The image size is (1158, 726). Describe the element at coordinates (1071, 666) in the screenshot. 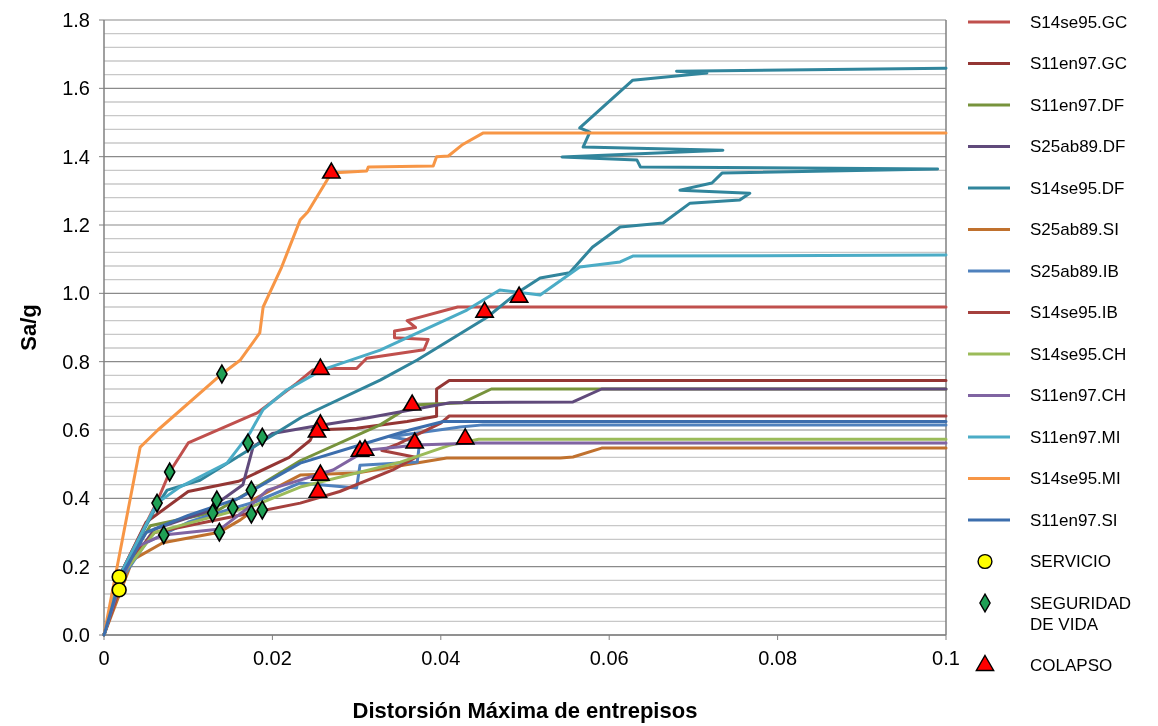

I see `legend-label: COLAPSO` at that location.